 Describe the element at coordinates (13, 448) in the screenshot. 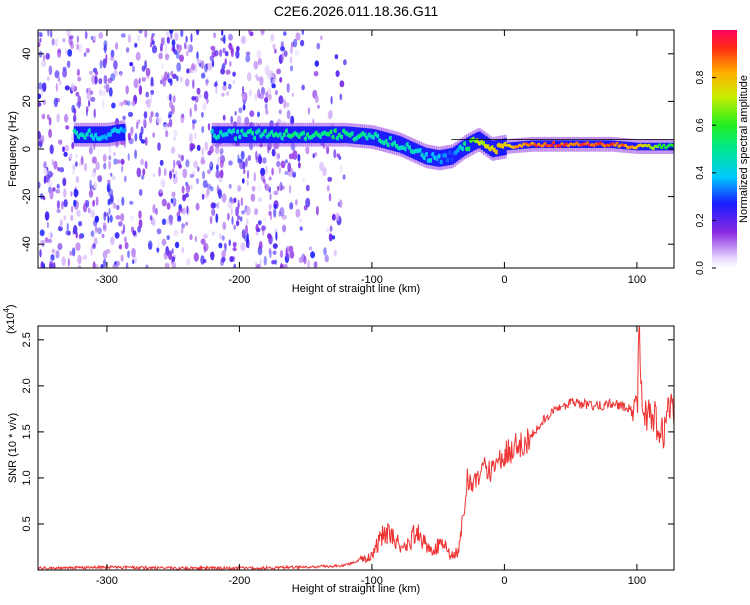

I see `snr-y-label: SNR (10 * v/v)` at that location.